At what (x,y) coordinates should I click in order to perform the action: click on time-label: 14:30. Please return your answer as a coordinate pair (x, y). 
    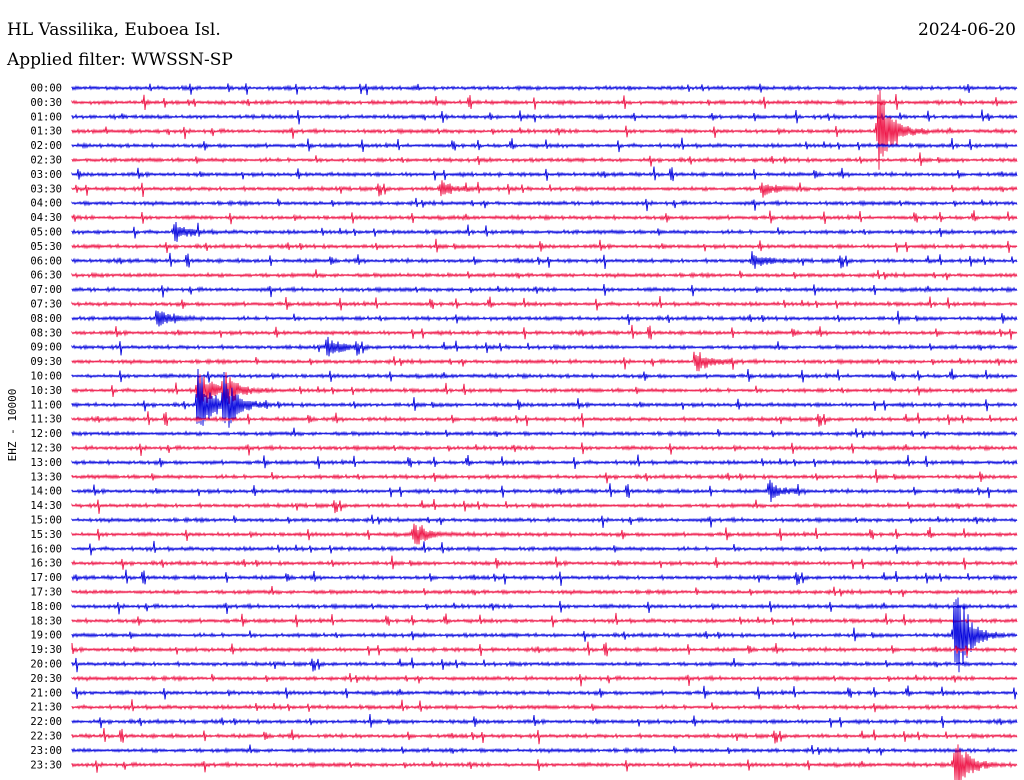
    Looking at the image, I should click on (46, 506).